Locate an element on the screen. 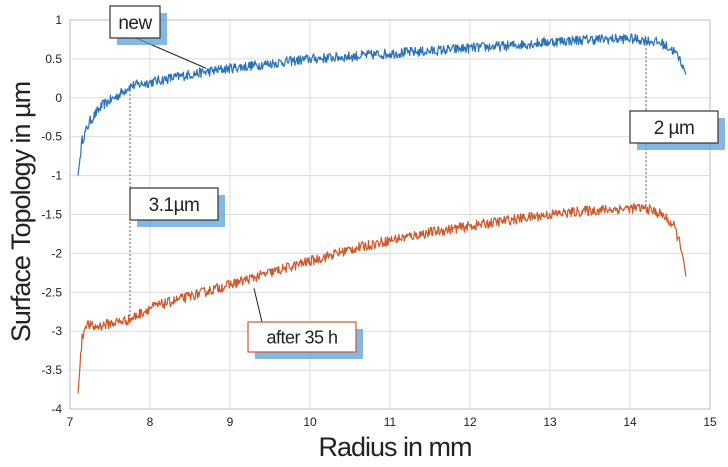 The width and height of the screenshot is (728, 467). annotation-label: after 35 h is located at coordinates (301, 337).